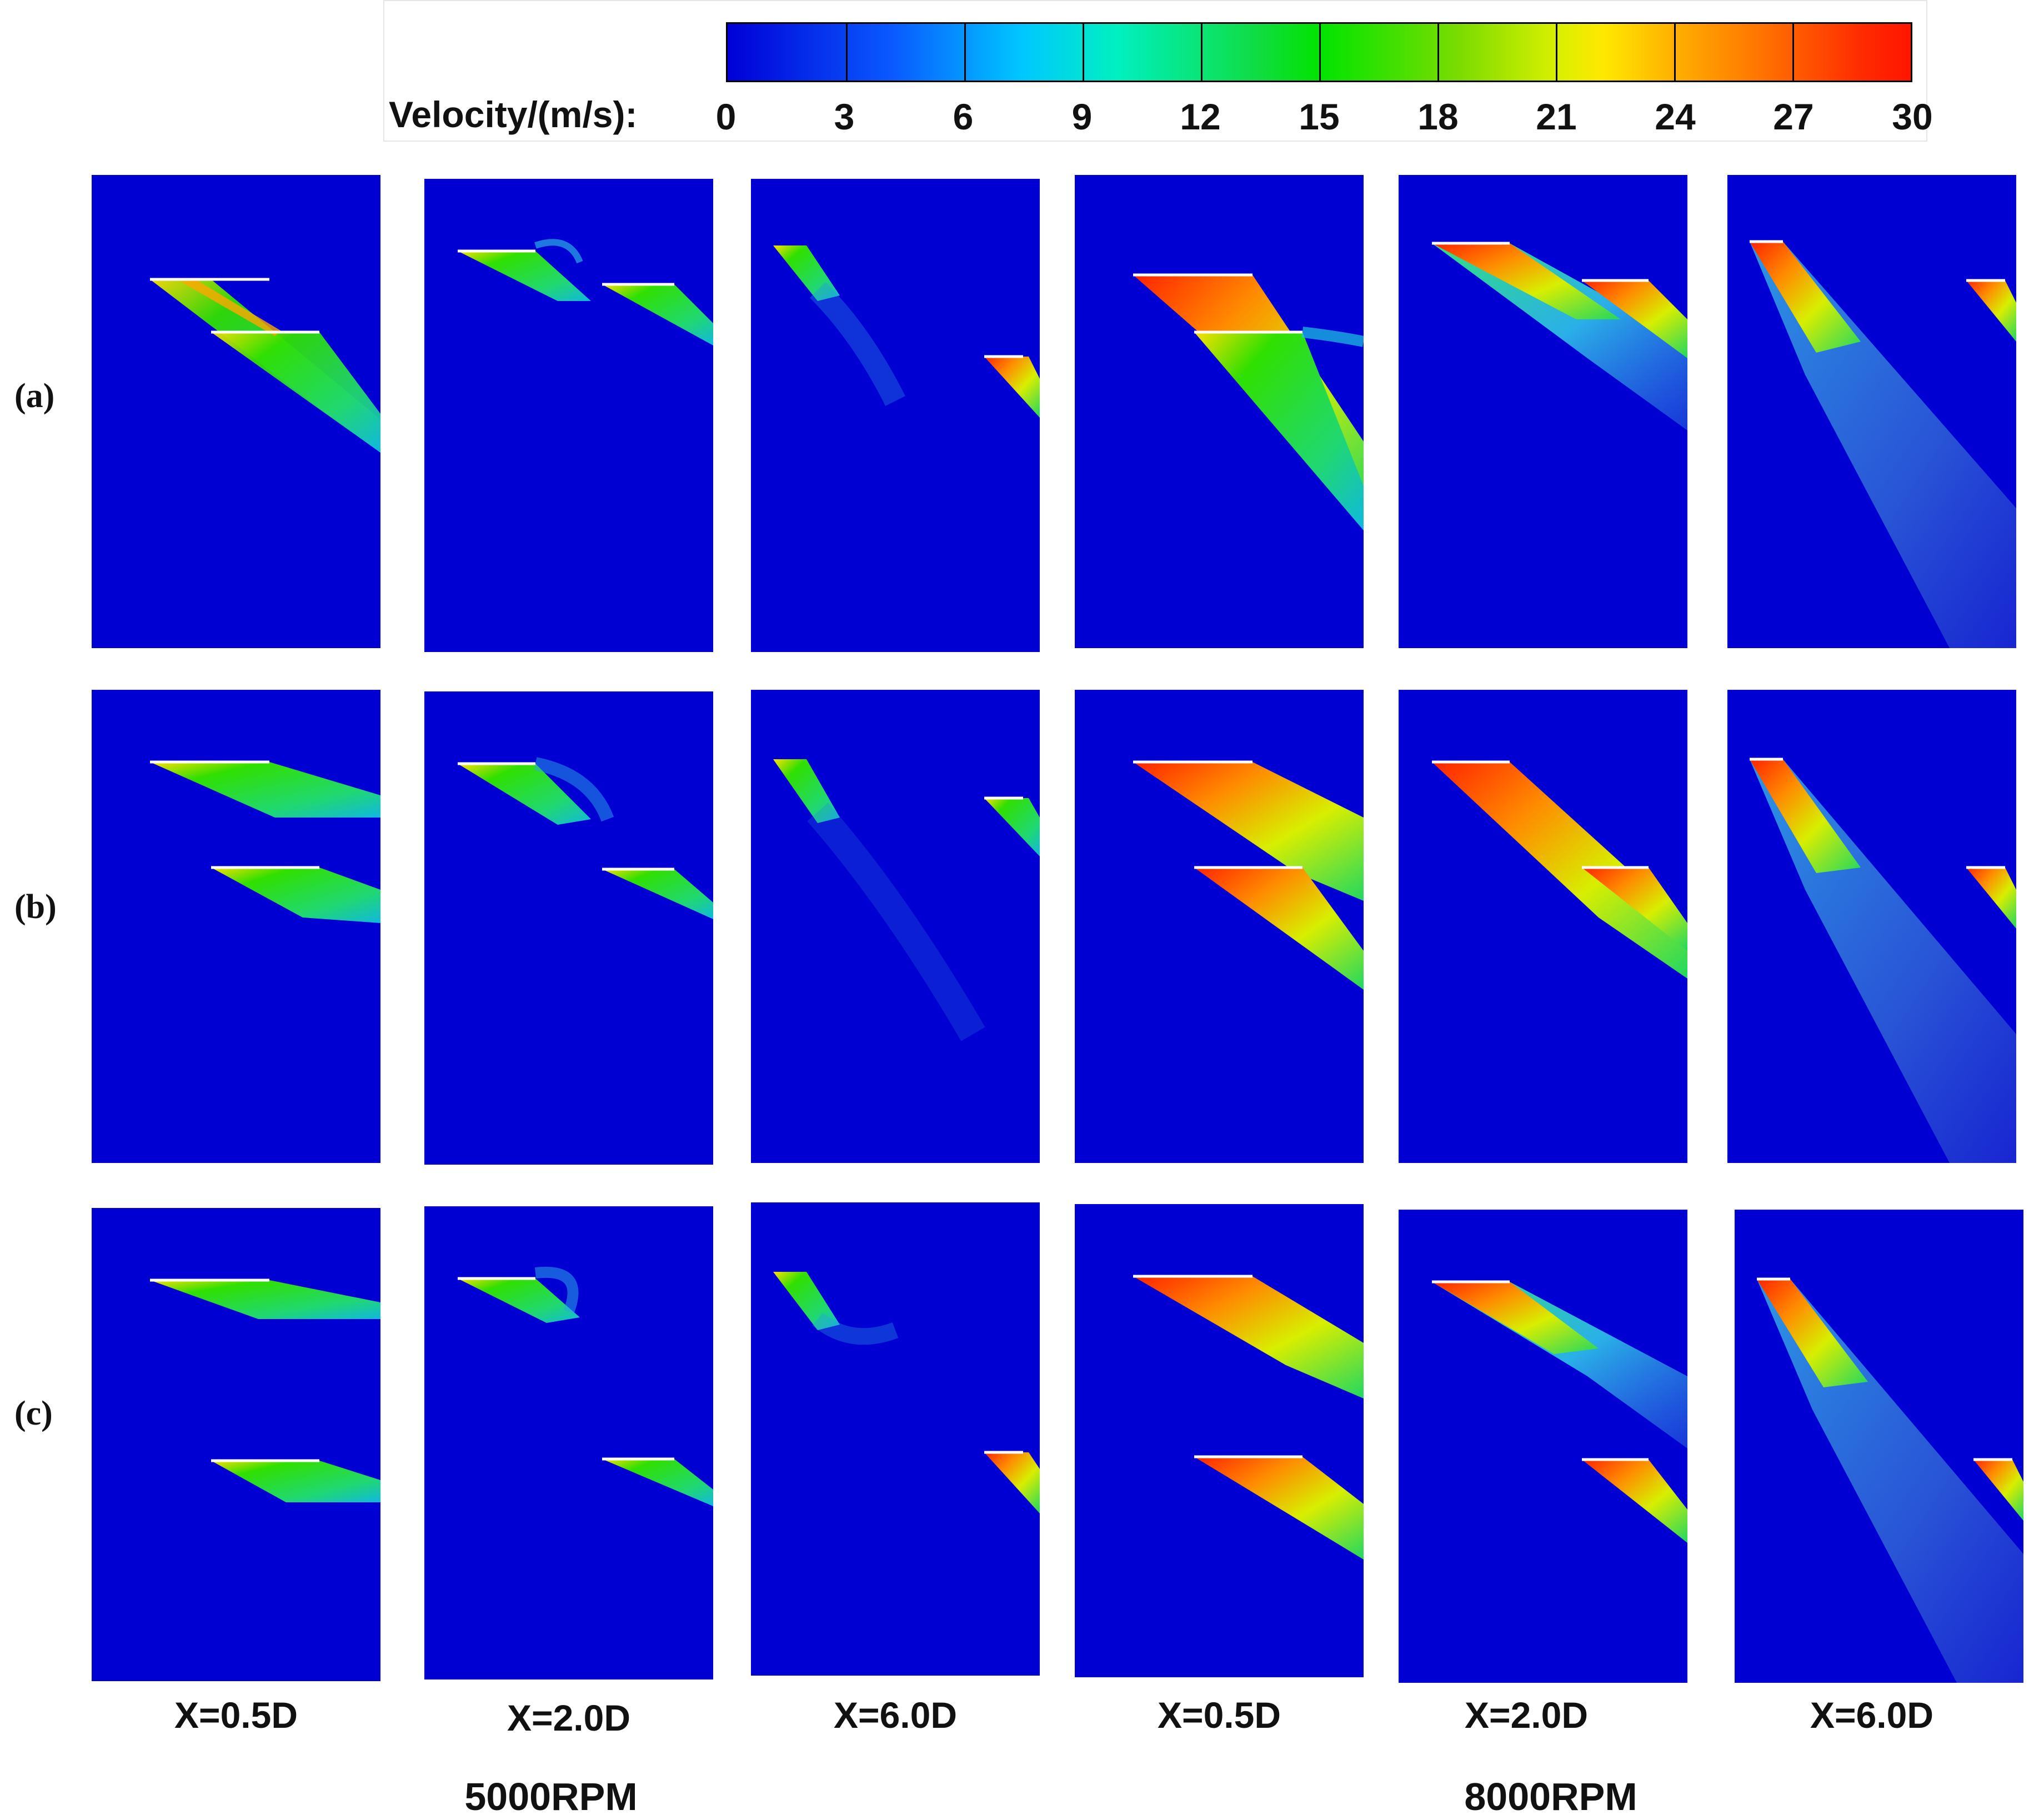 The image size is (2034, 1820). I want to click on legend-title: Velocity/(m/s):, so click(513, 115).